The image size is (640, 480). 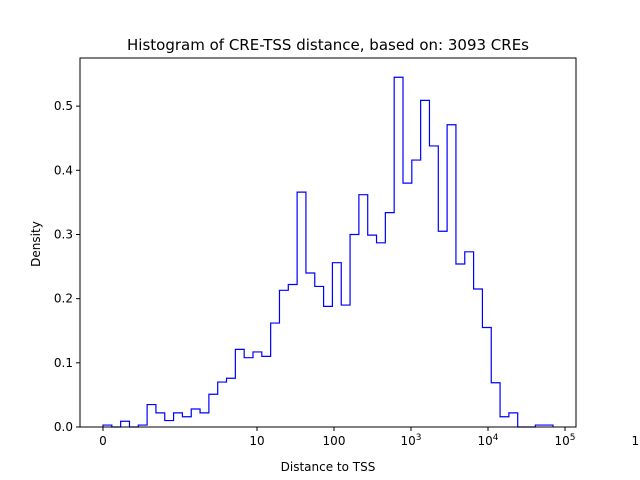 What do you see at coordinates (36, 244) in the screenshot?
I see `y-axis-label: Density` at bounding box center [36, 244].